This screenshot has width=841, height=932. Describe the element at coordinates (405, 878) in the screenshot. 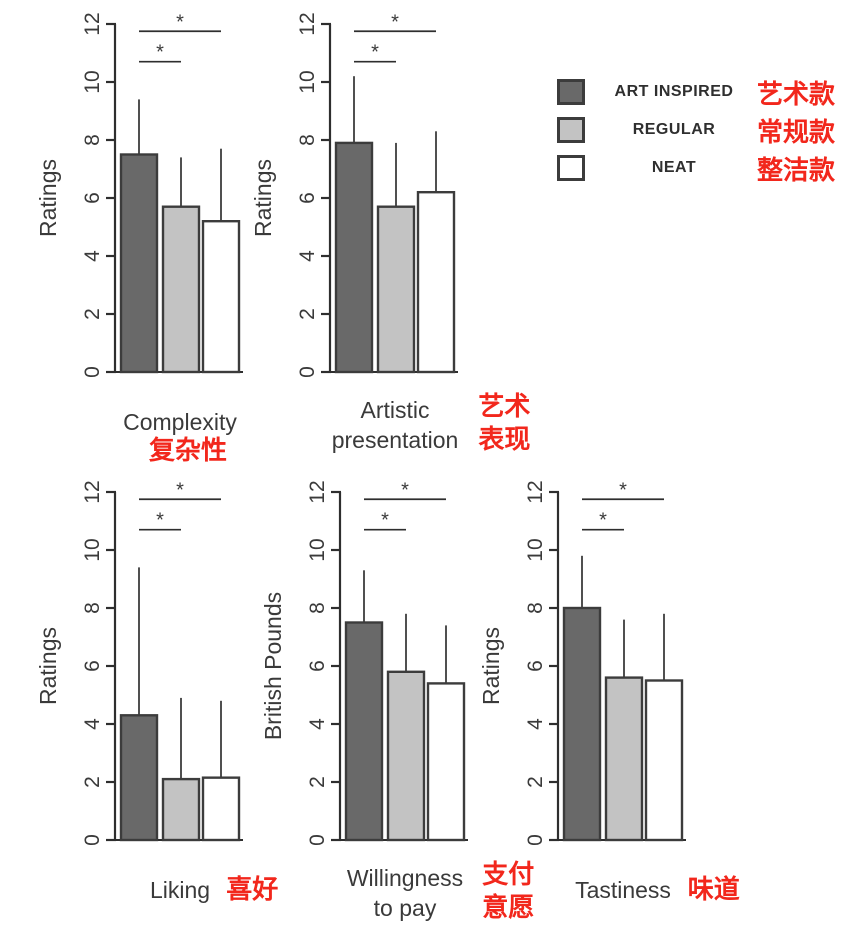

I see `x-axis-label: Willingness` at that location.